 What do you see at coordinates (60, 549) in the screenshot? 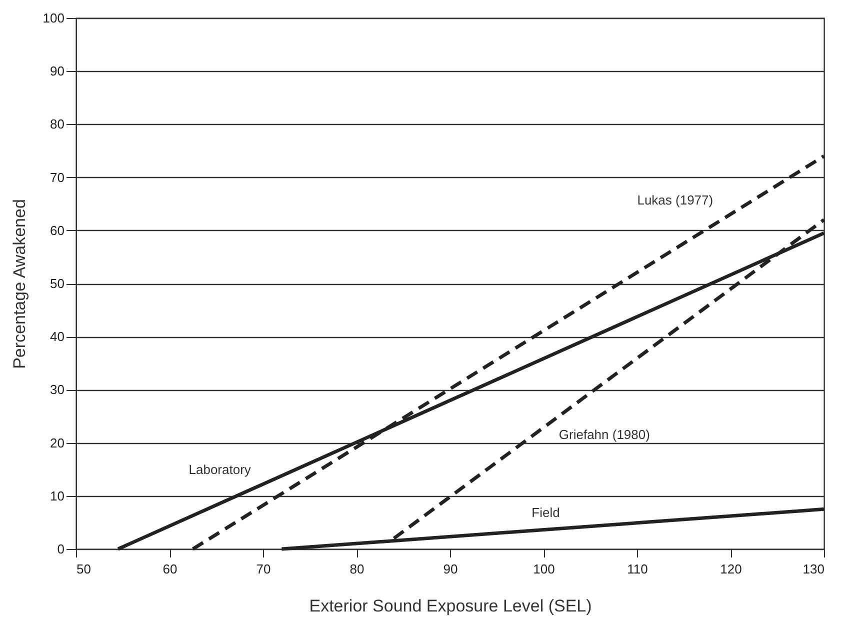
I see `y-tick-label: 0` at bounding box center [60, 549].